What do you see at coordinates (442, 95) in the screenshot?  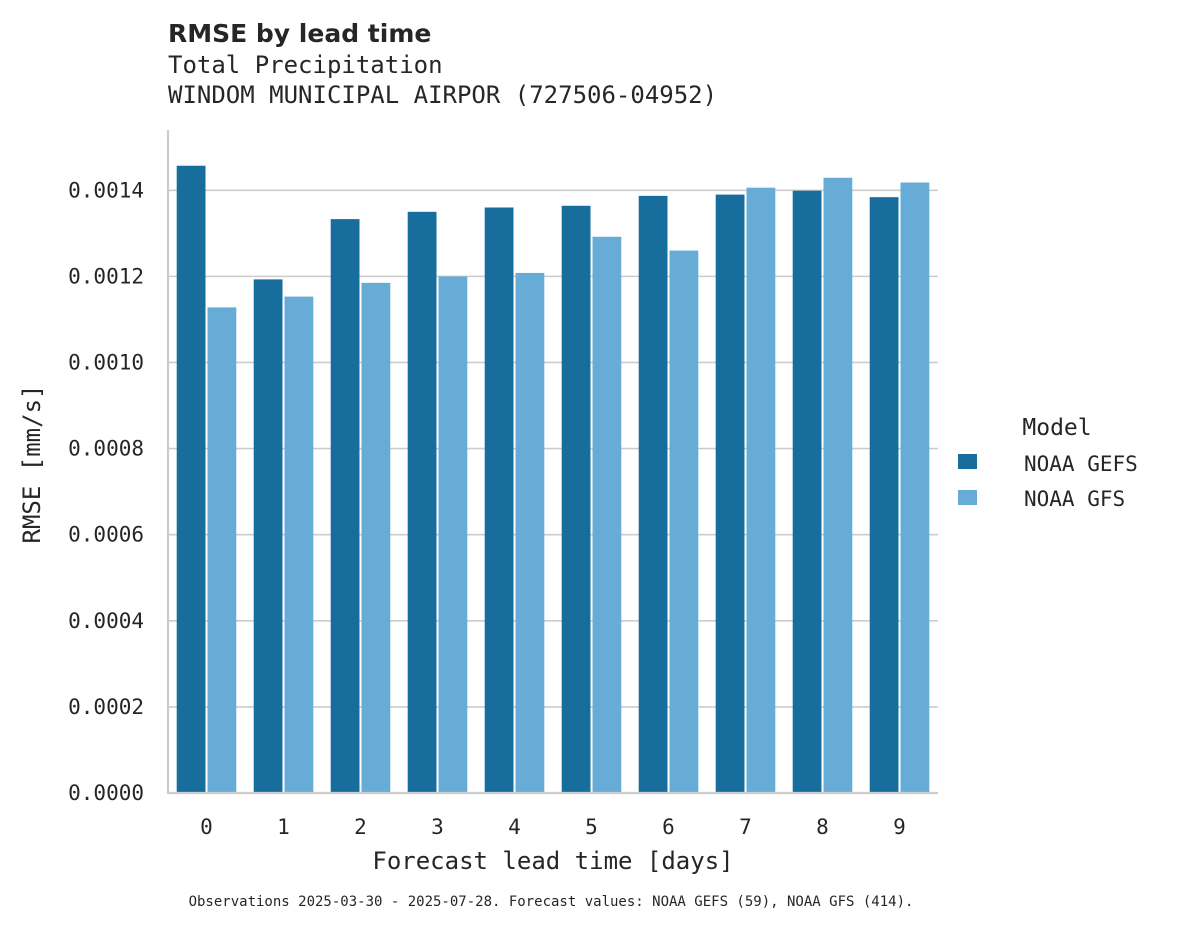 I see `chart-subtitle-line-2: WINDOM MUNICIPAL AIRPOR (727506-04952)` at bounding box center [442, 95].